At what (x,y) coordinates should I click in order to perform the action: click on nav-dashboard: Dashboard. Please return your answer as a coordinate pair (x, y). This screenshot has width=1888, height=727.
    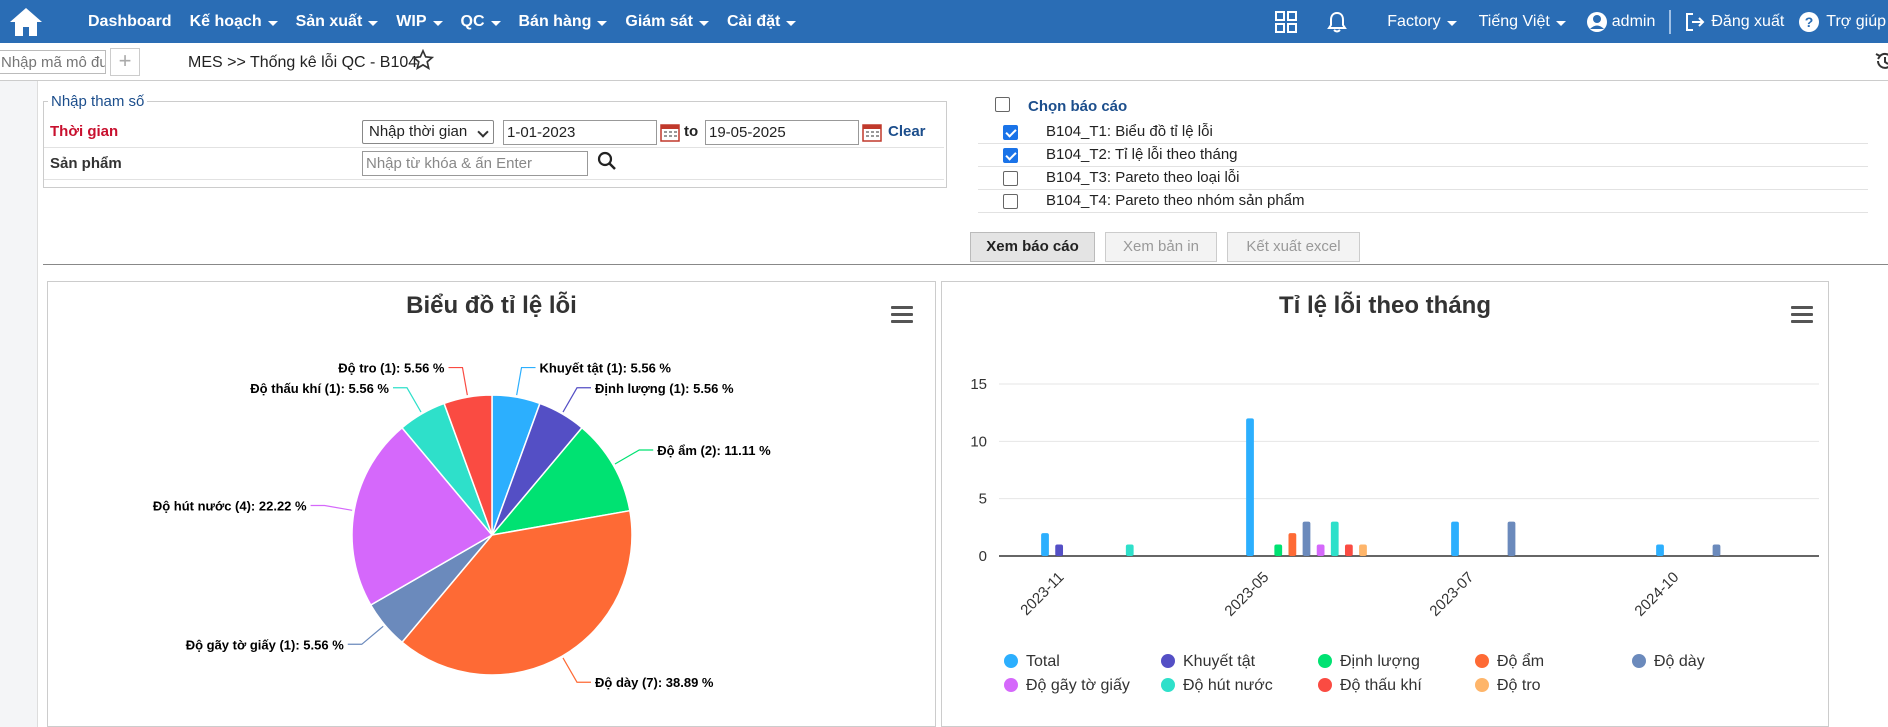
    Looking at the image, I should click on (130, 22).